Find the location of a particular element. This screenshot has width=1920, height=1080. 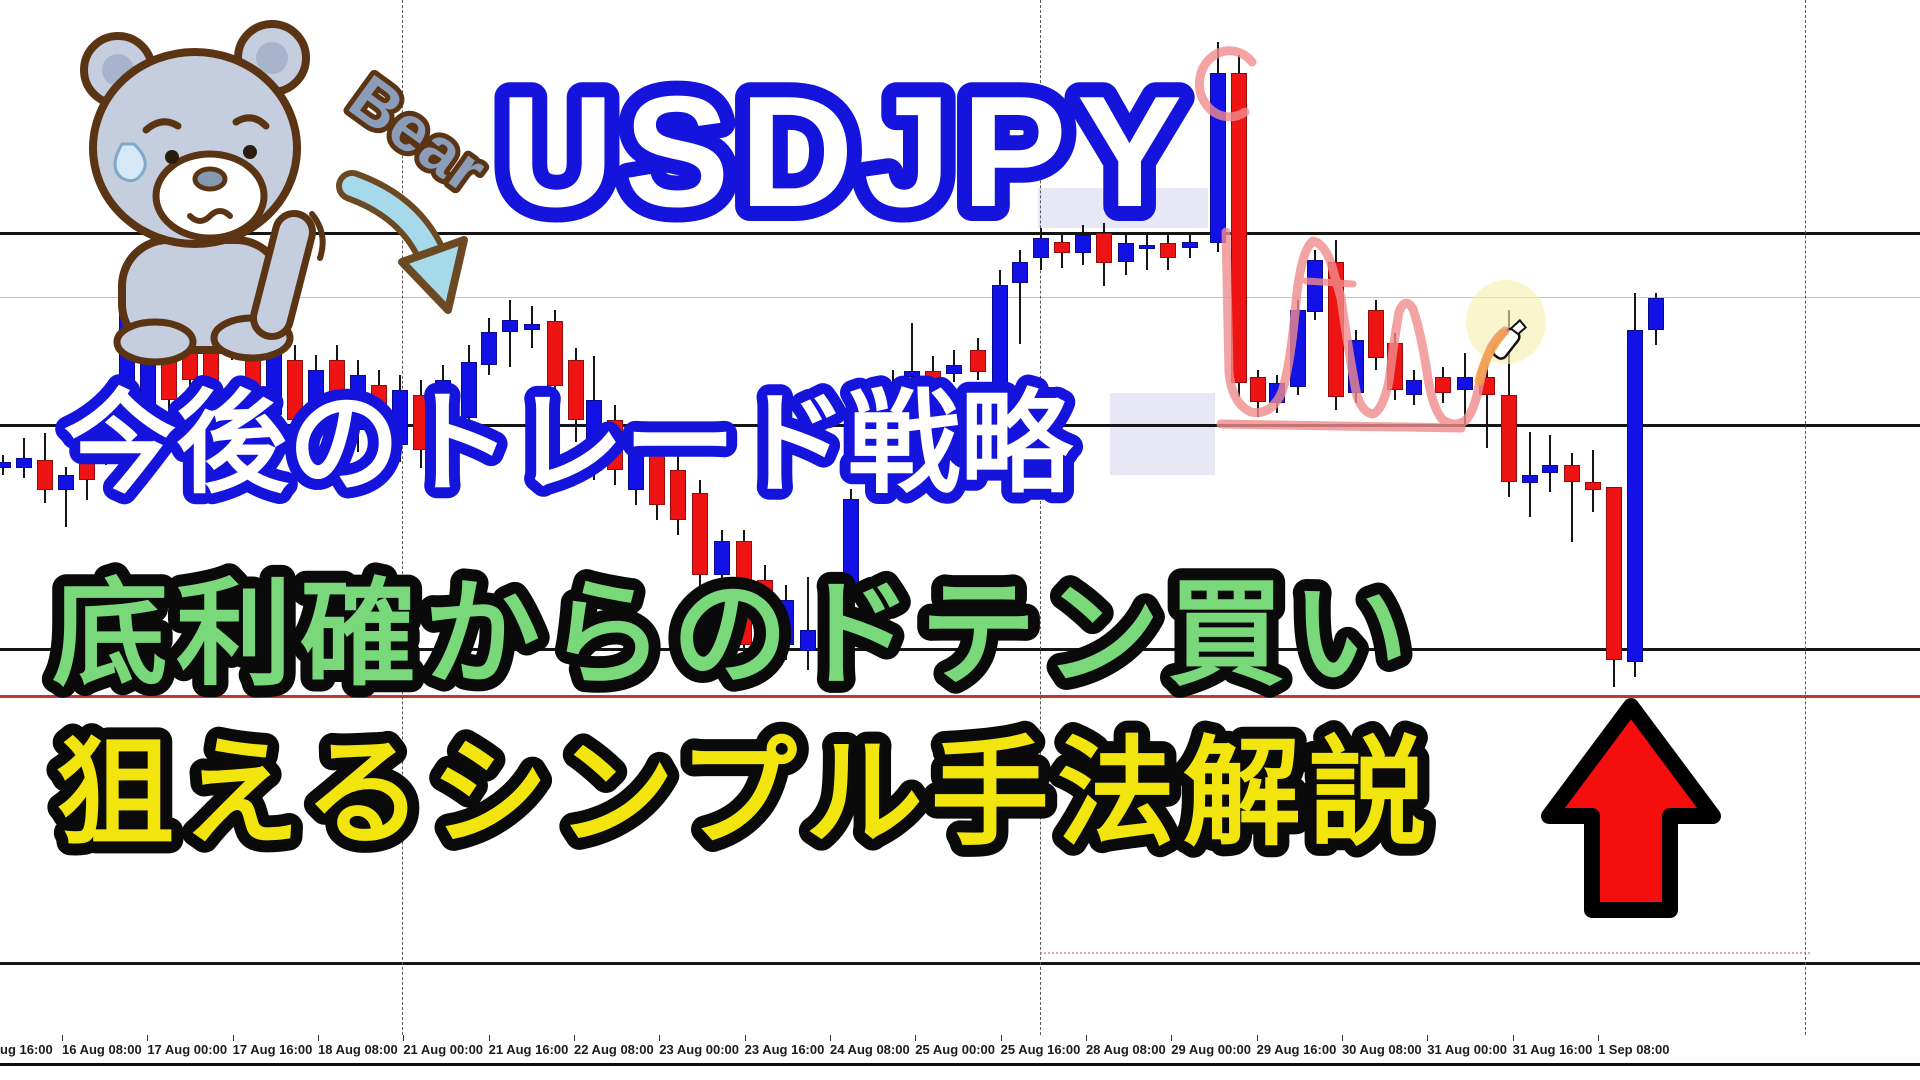

axis-label: 29 Aug 16:00 is located at coordinates (1296, 1049).